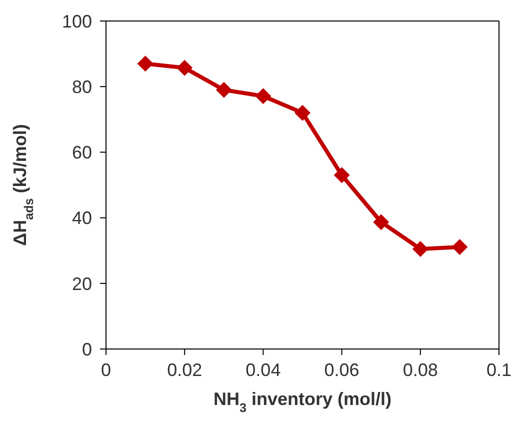  I want to click on x-axis-title: NH$_{3}$ inventory (mol/l), so click(302, 402).